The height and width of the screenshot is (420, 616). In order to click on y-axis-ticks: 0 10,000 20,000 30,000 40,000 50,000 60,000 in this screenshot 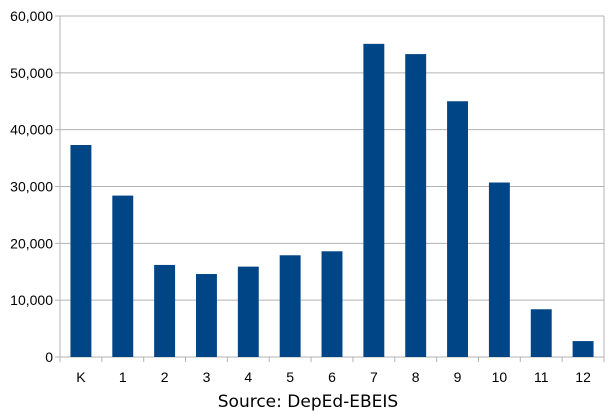, I will do `click(31, 186)`.